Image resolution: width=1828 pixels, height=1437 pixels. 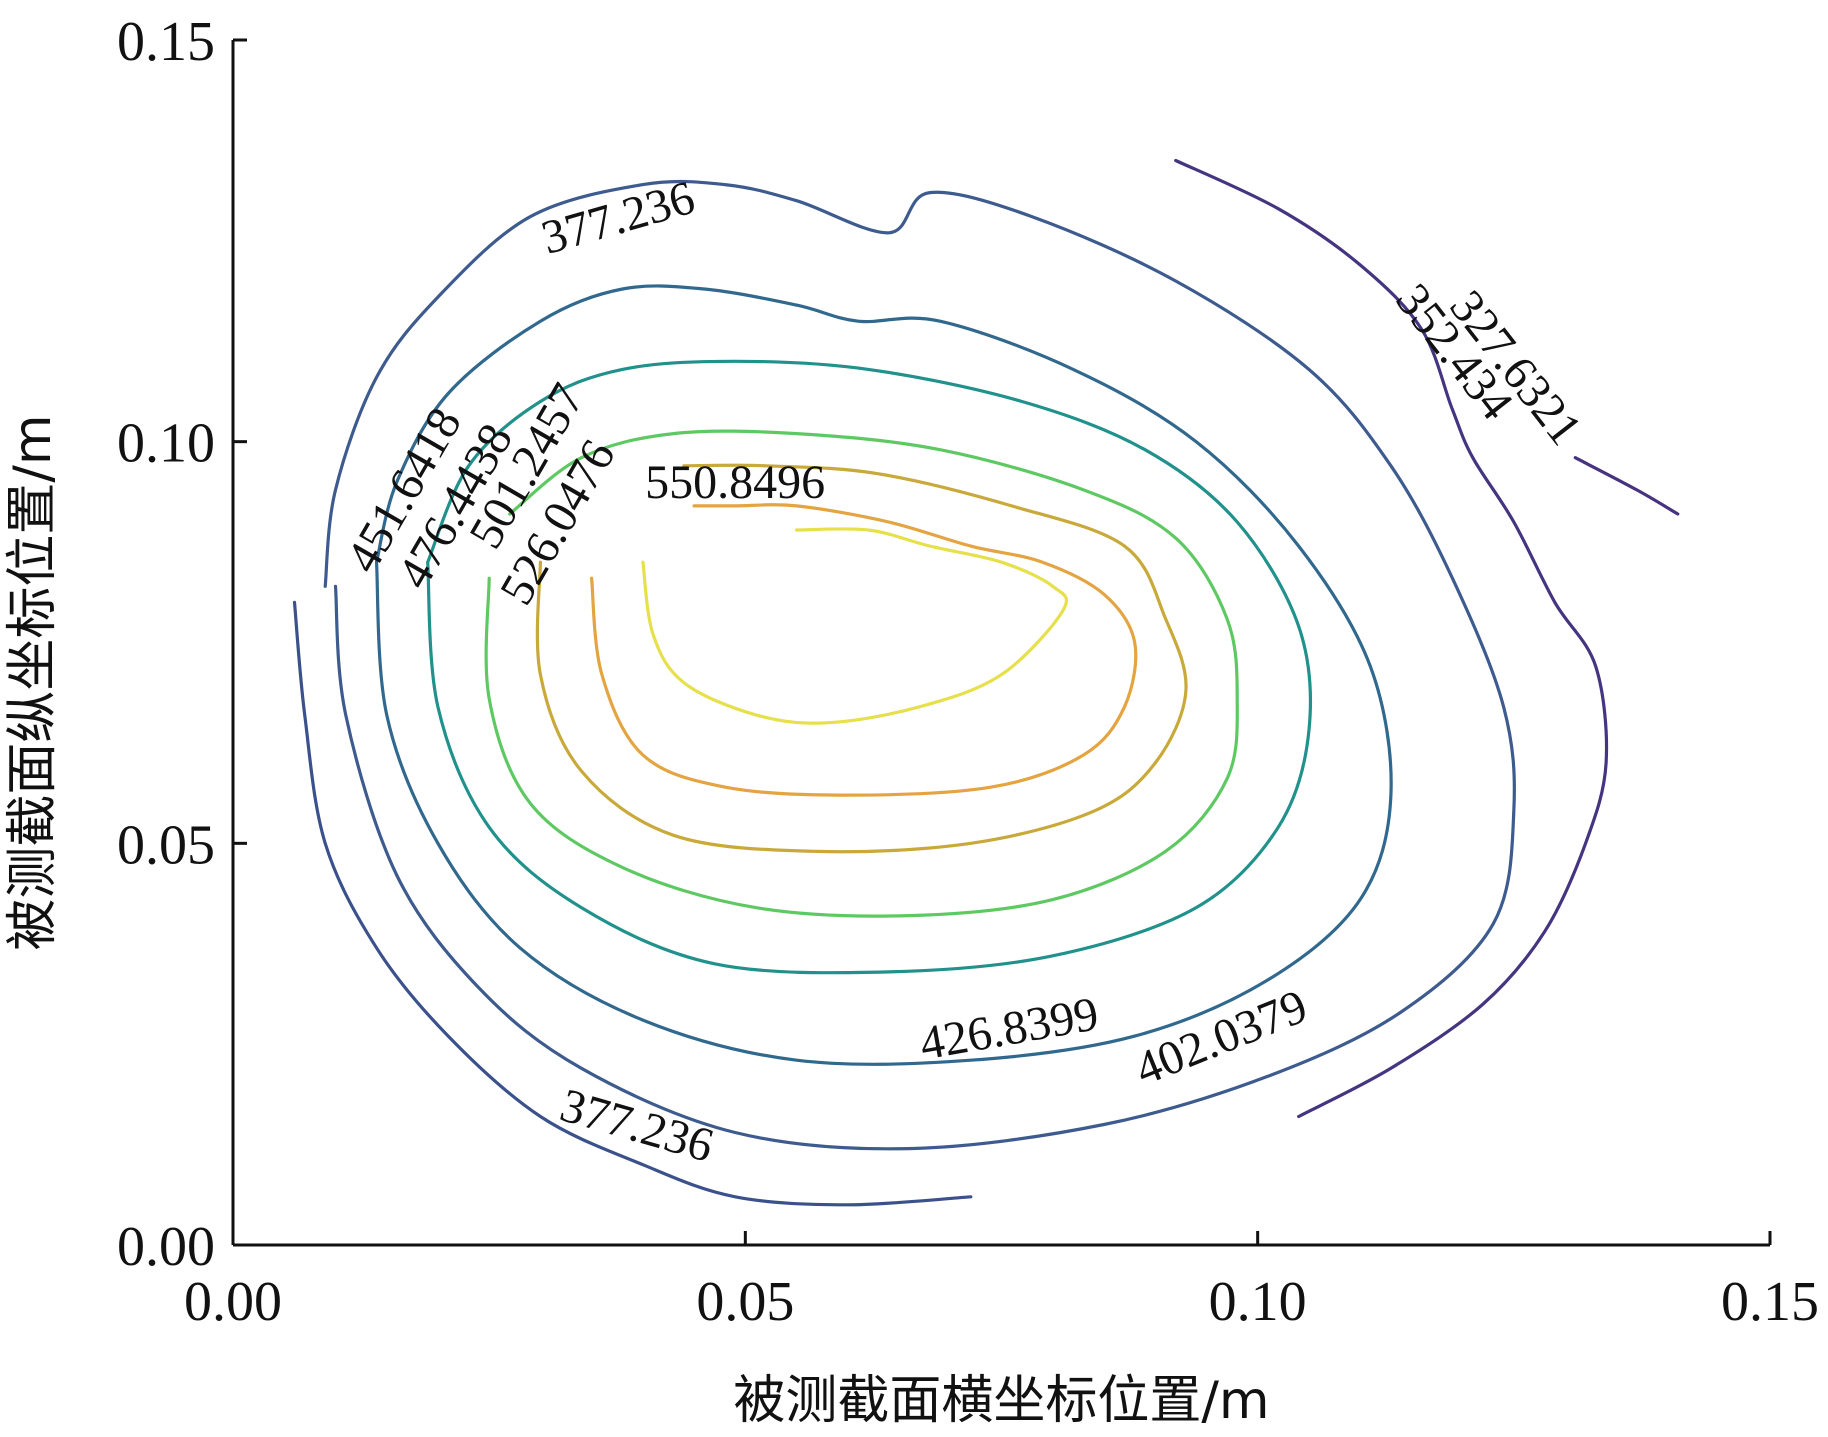 I want to click on y-tick-label: 0.00, so click(x=166, y=1247).